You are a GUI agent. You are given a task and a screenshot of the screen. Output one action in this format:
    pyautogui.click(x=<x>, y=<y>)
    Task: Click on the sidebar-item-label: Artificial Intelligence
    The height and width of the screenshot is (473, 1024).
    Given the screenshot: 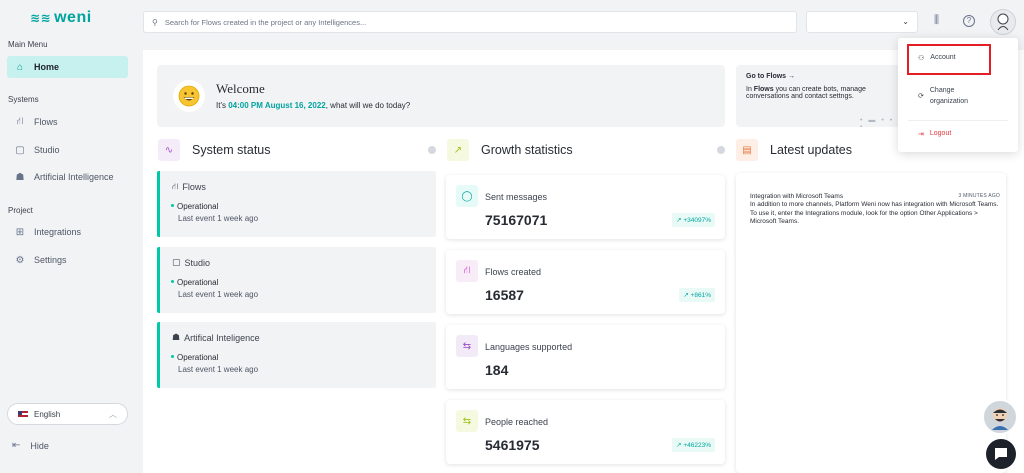 What is the action you would take?
    pyautogui.click(x=74, y=177)
    